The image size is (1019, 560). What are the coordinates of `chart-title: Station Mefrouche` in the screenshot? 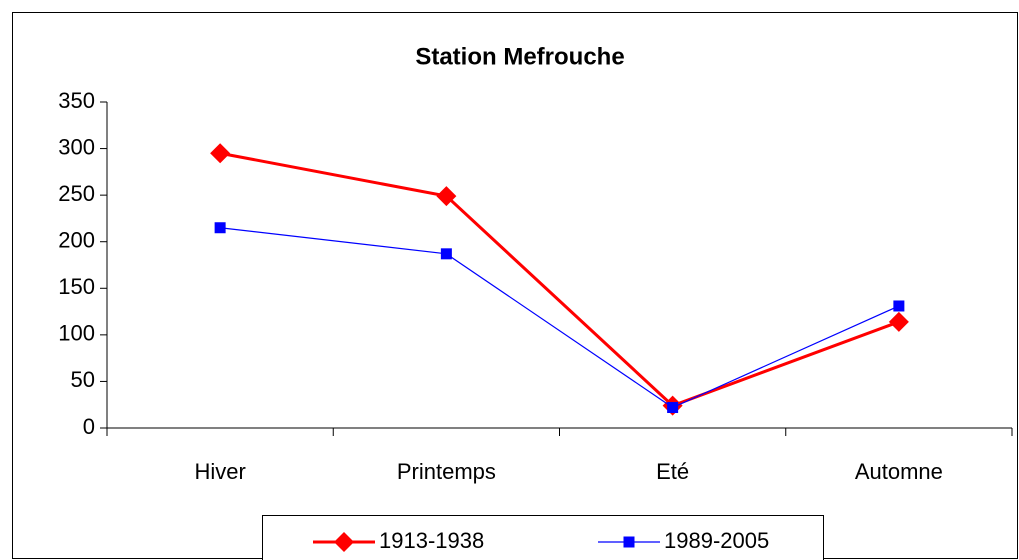 It's located at (519, 56).